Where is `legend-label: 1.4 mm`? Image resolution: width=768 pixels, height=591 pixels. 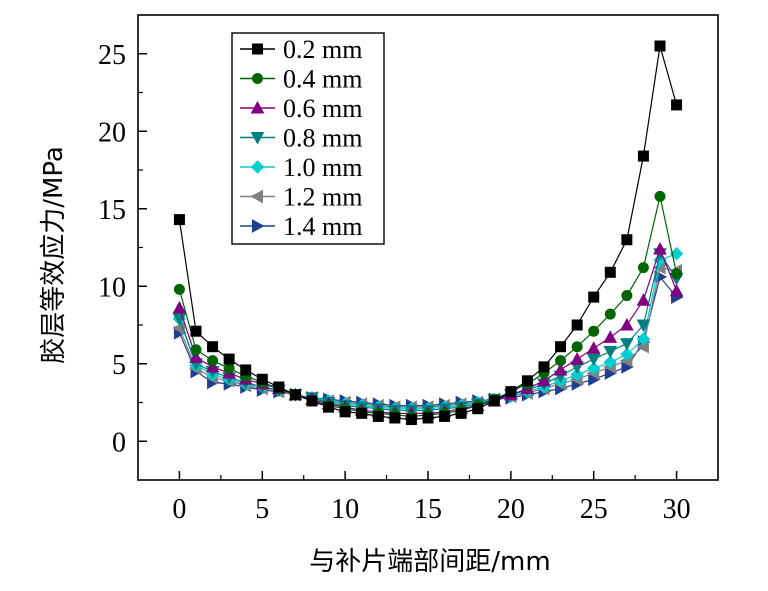
legend-label: 1.4 mm is located at coordinates (322, 226).